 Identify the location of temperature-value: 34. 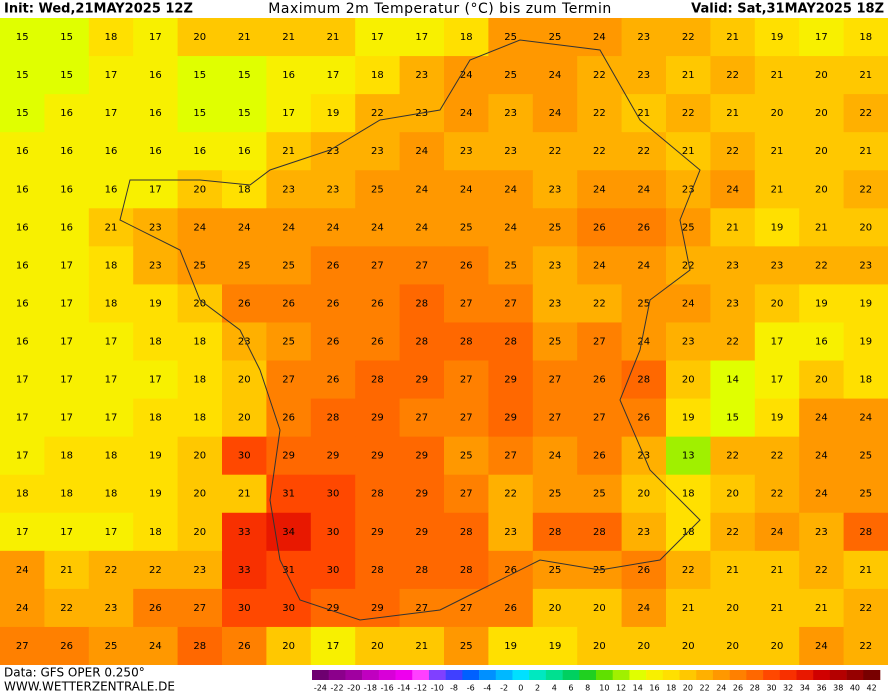
(288, 532).